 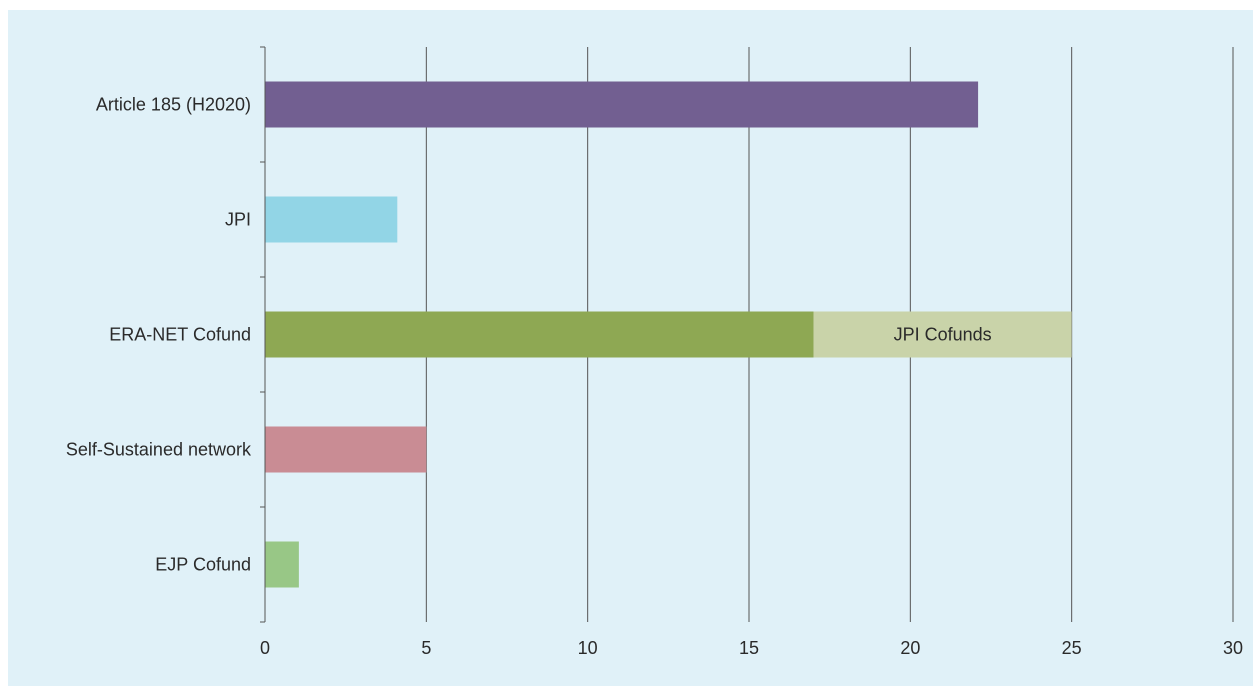 I want to click on category-label: JPI, so click(x=238, y=220).